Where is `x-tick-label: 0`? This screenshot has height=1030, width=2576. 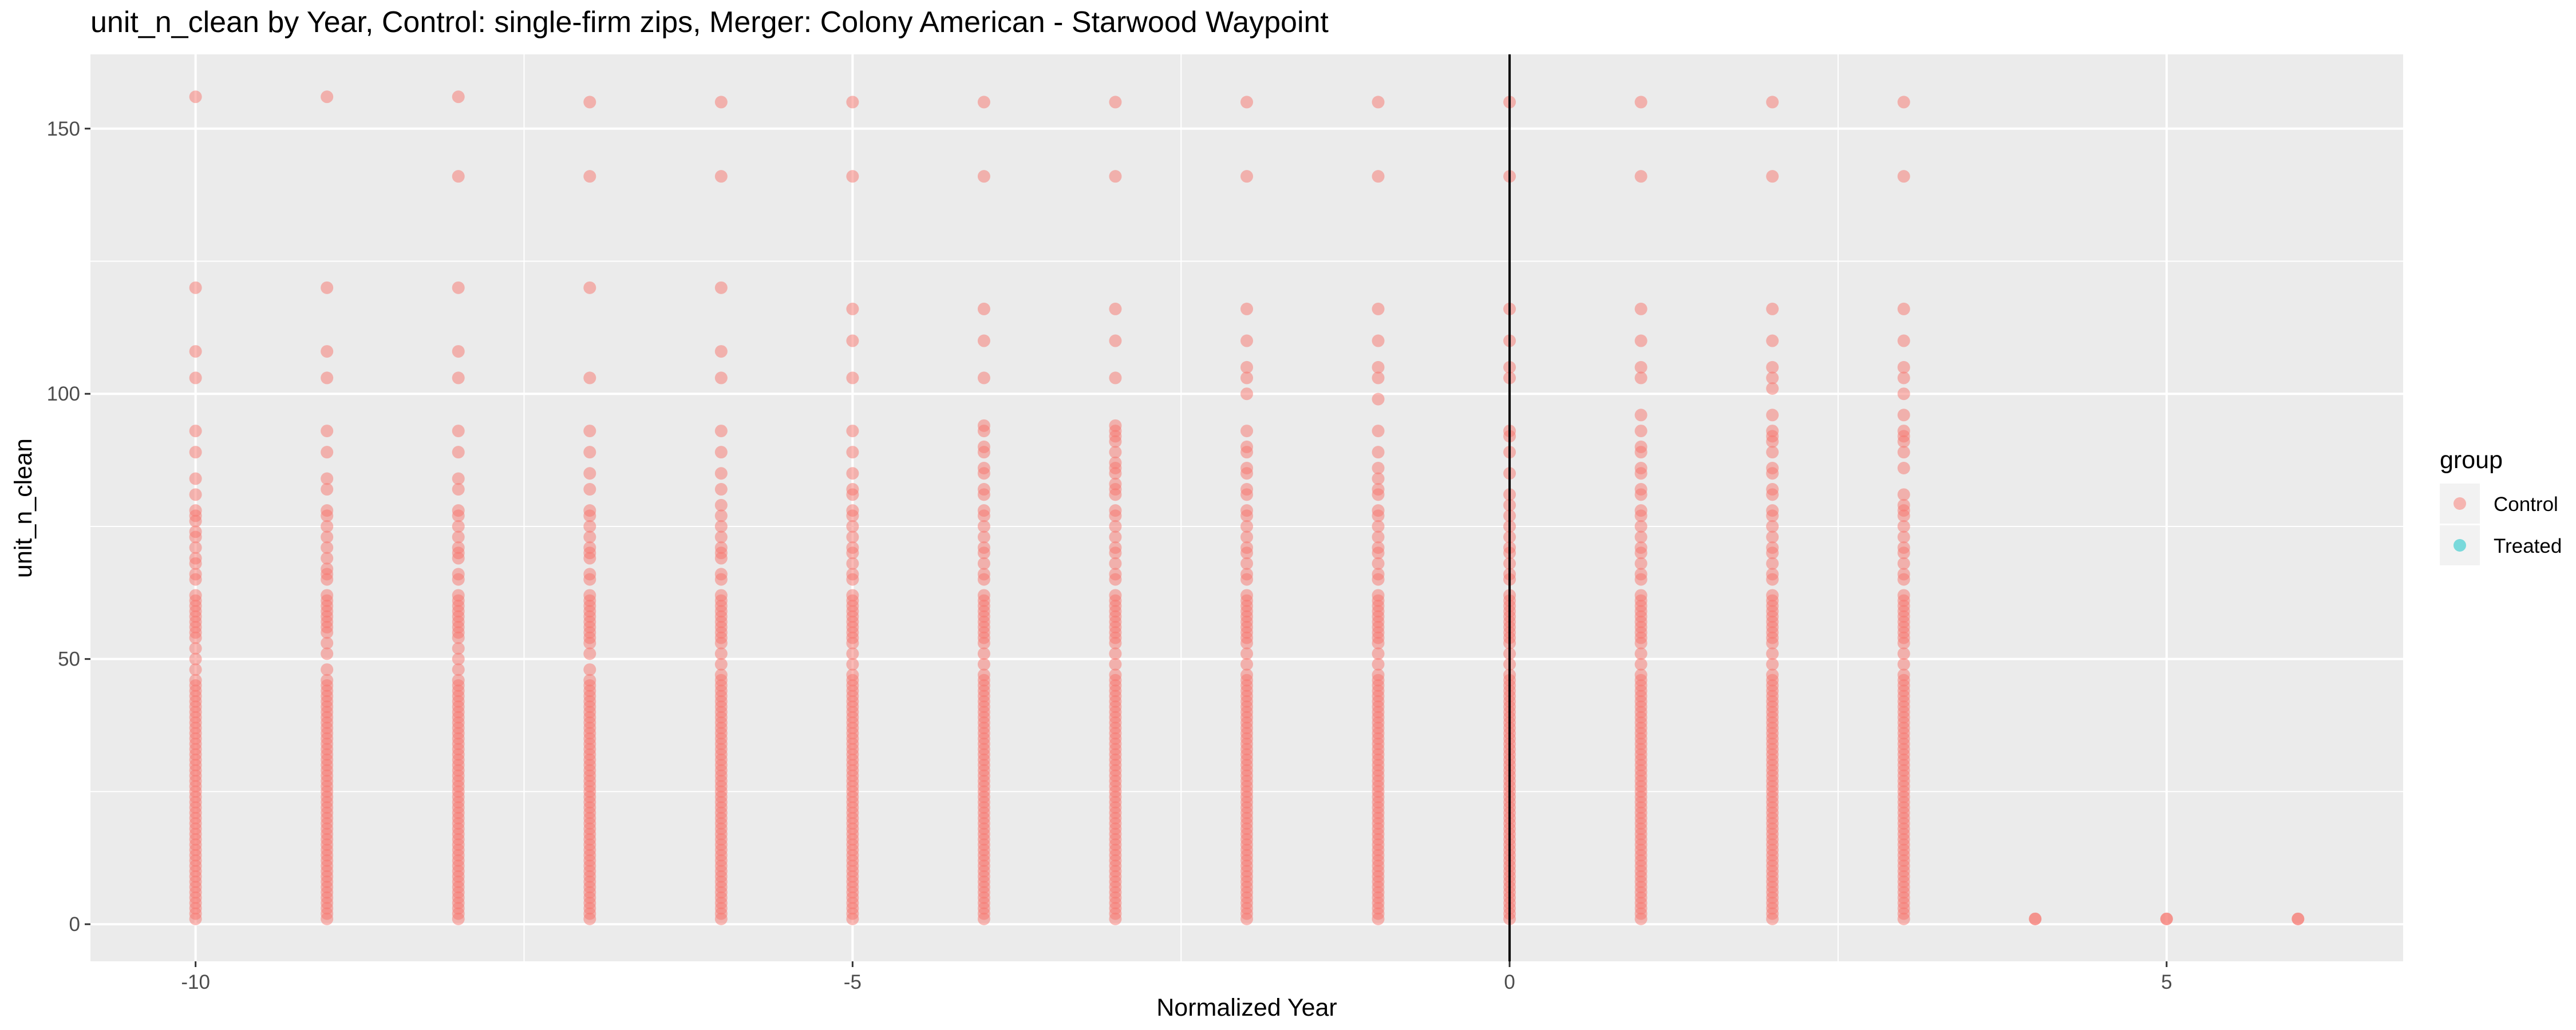
x-tick-label: 0 is located at coordinates (1509, 982).